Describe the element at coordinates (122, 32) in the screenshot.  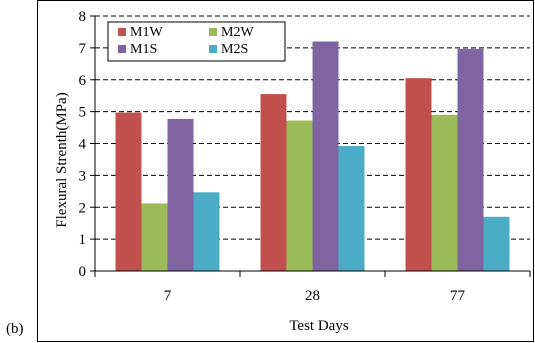
I see `legend-swatch-M1W` at that location.